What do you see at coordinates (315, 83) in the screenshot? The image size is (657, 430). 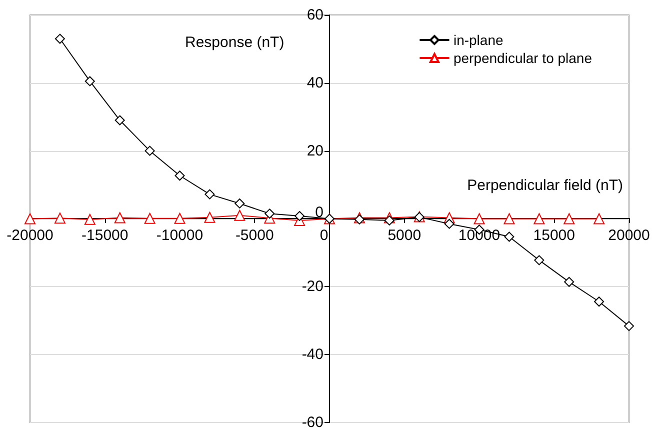 I see `y-tick-label: 40` at bounding box center [315, 83].